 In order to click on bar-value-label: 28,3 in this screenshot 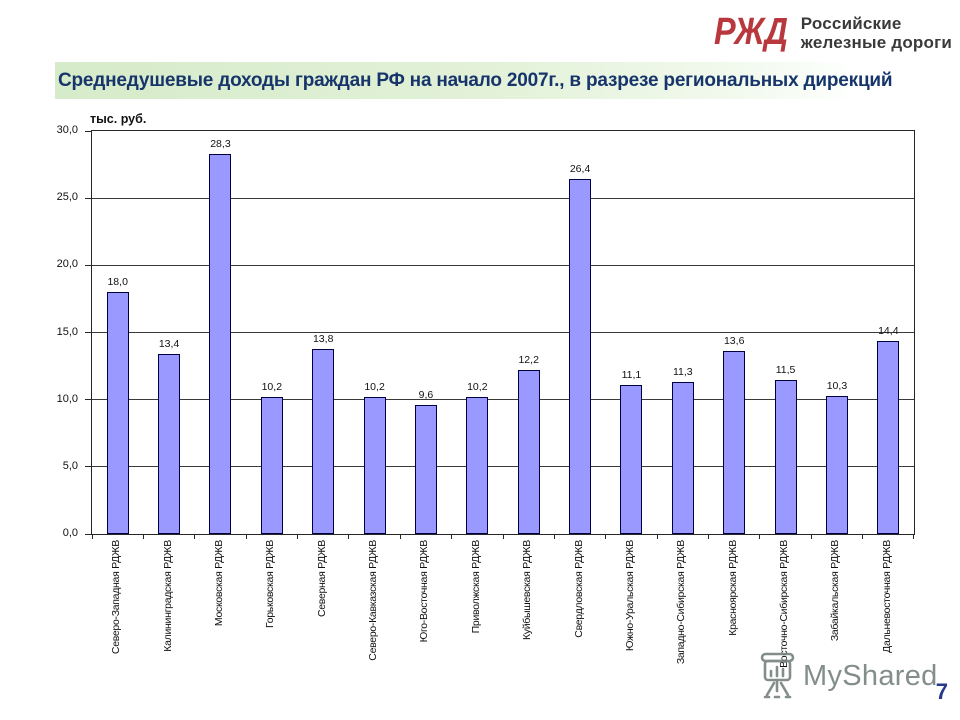, I will do `click(220, 143)`.